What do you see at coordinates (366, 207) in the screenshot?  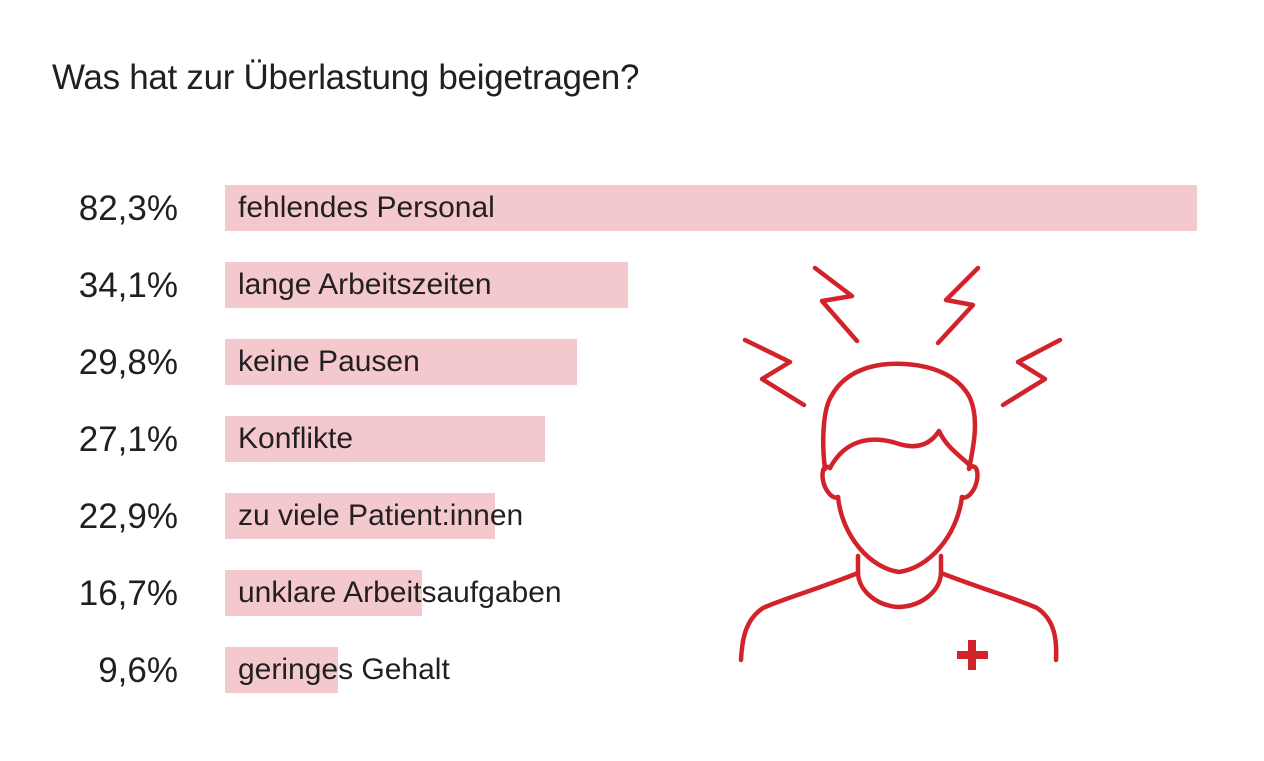 I see `category-label: fehlendes Personal` at bounding box center [366, 207].